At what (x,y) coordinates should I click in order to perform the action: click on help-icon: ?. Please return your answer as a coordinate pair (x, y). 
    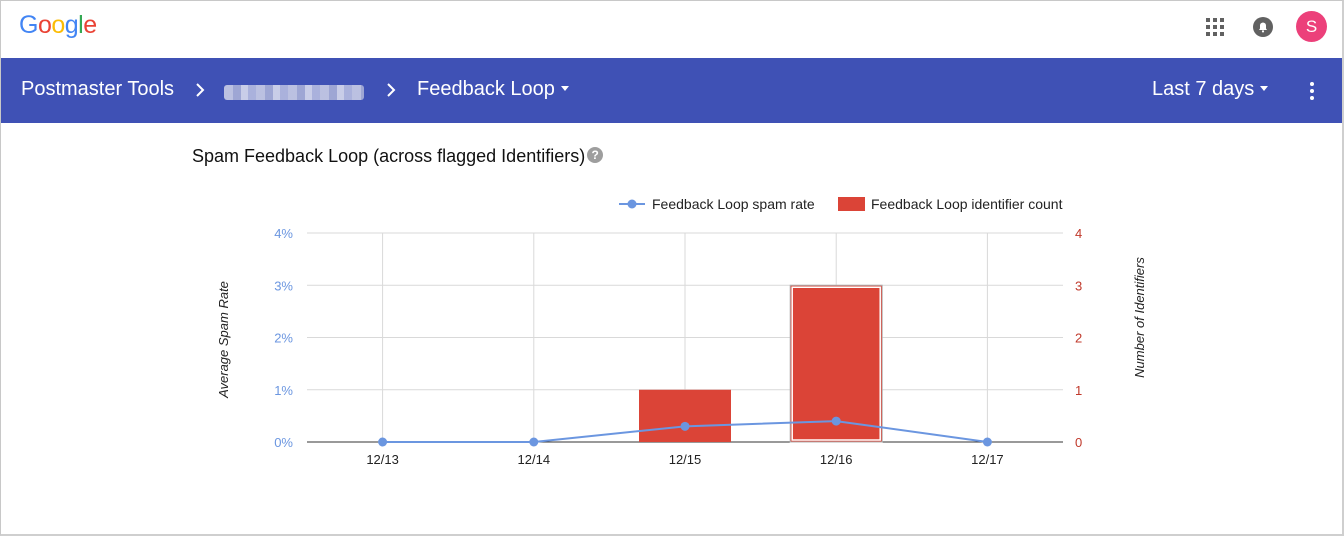
    Looking at the image, I should click on (595, 155).